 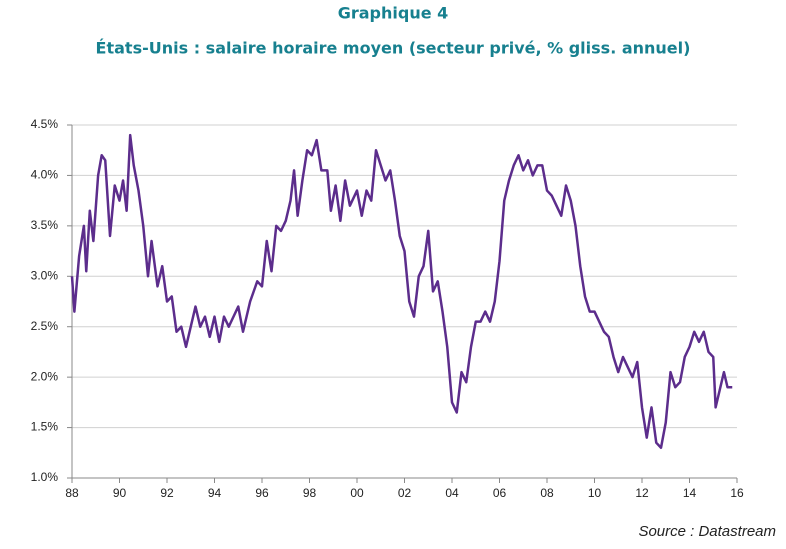 What do you see at coordinates (45, 225) in the screenshot?
I see `y-tick-label: 3.5%` at bounding box center [45, 225].